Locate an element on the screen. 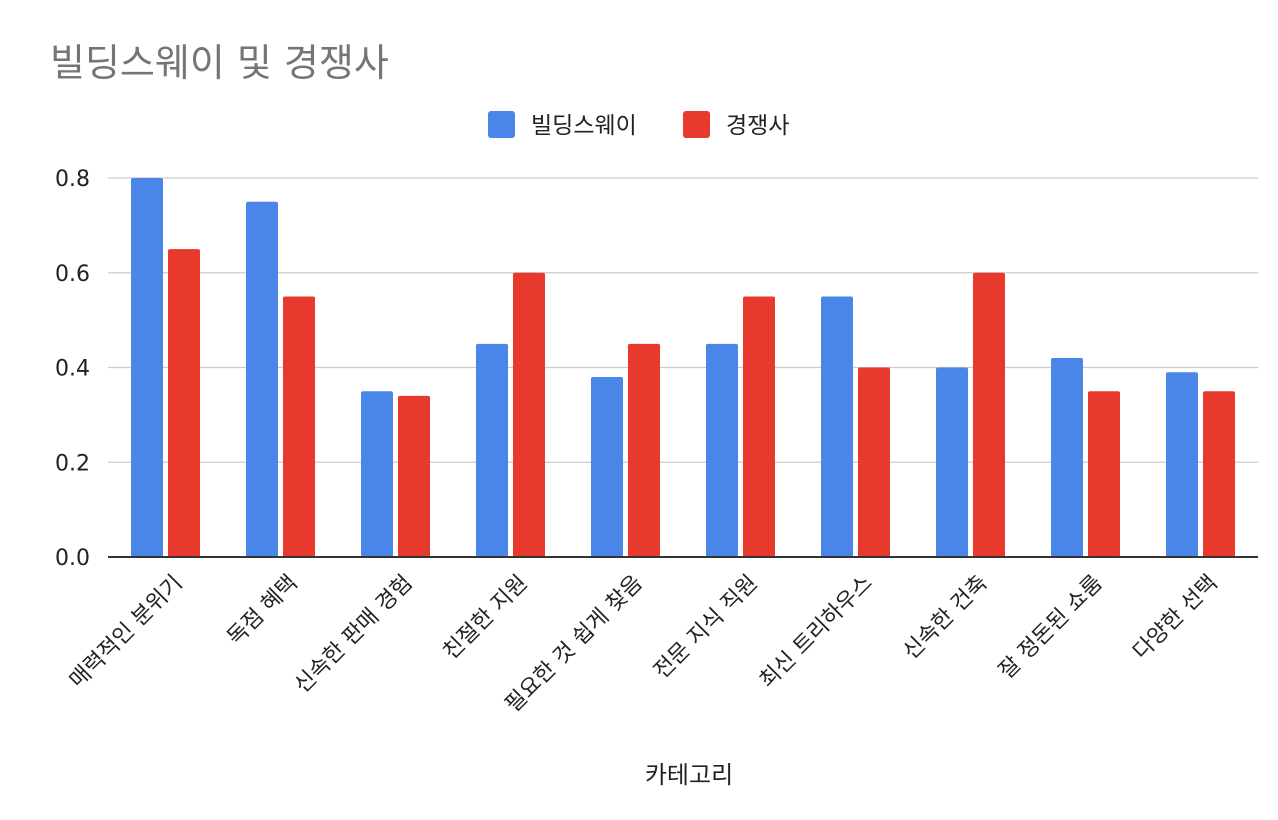  y-tick-label-2: 0.4 is located at coordinates (72, 369).